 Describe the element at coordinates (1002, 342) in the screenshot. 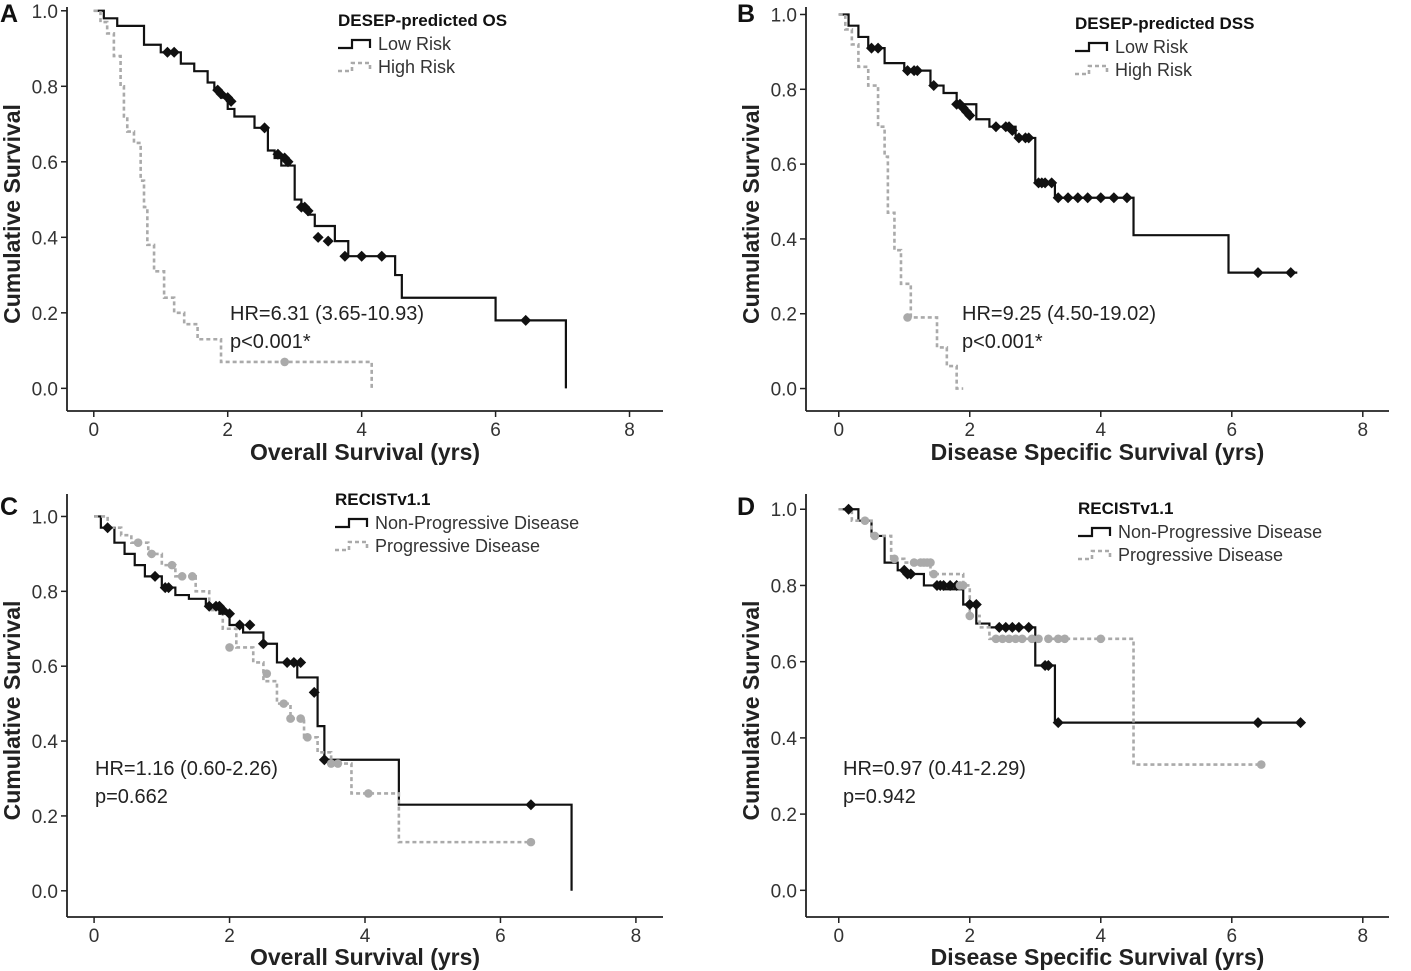

I see `p-value-text: p<0.001*` at that location.